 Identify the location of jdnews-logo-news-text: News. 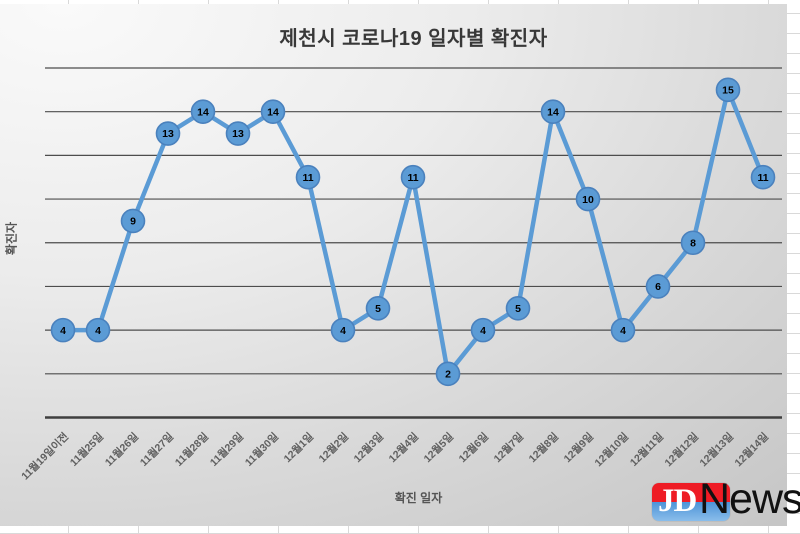
(749, 499).